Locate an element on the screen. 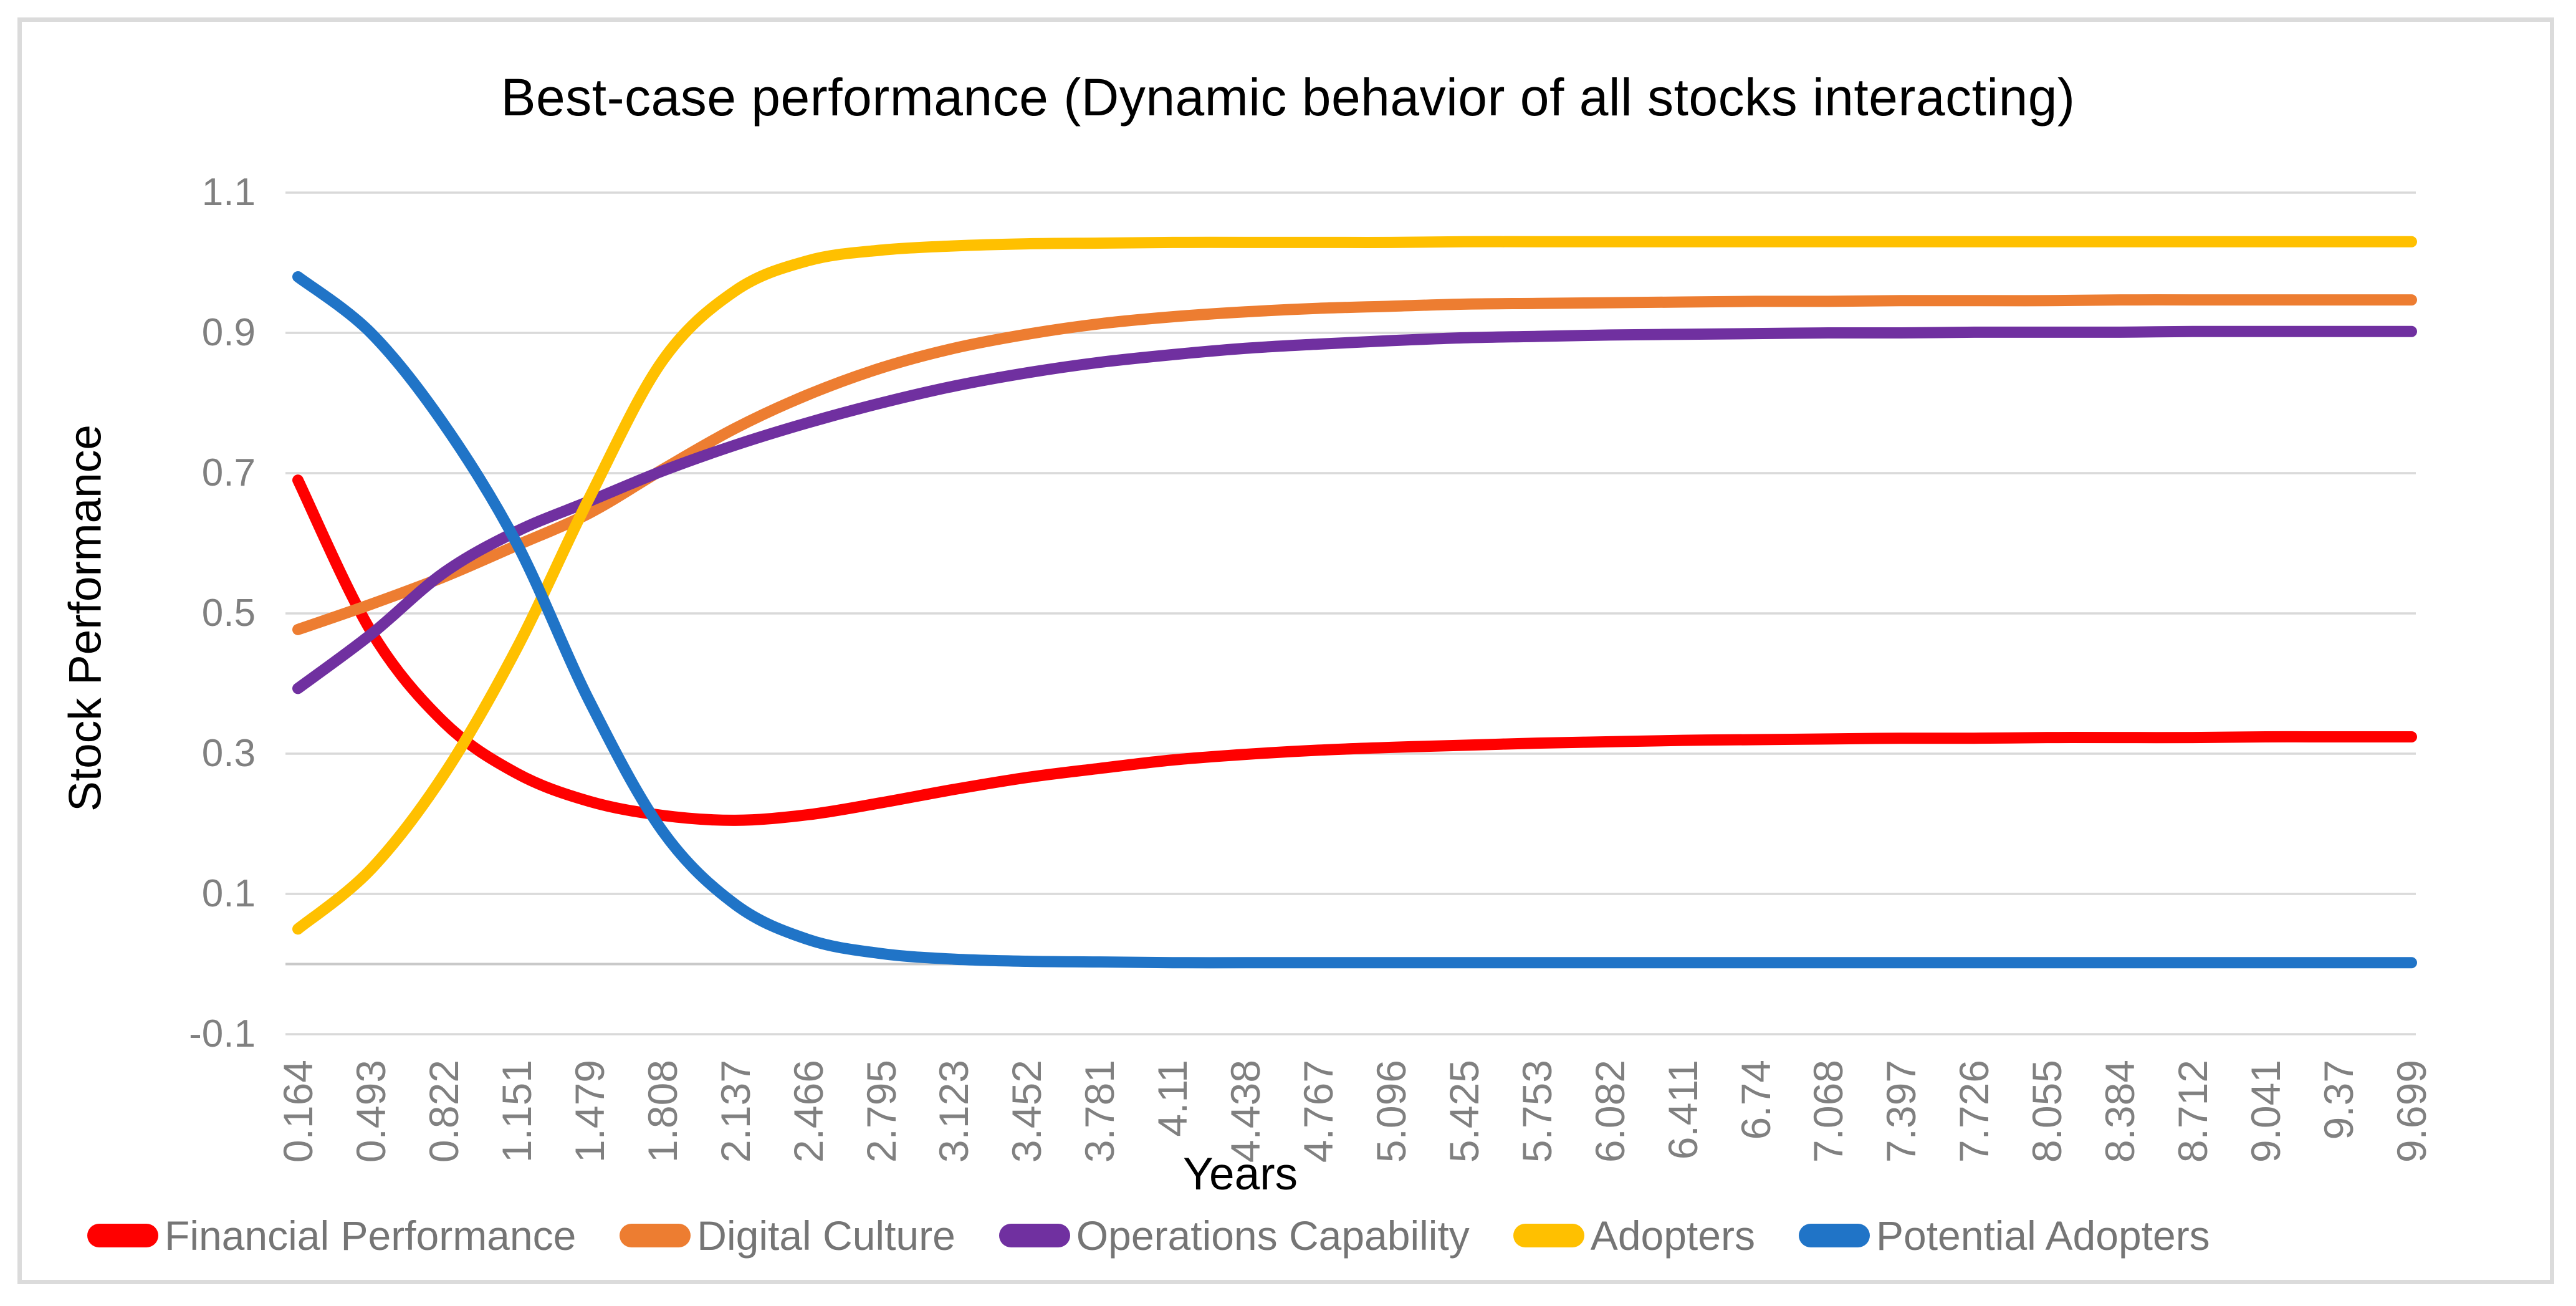  x-tick-label: 4.767 is located at coordinates (1318, 1112).